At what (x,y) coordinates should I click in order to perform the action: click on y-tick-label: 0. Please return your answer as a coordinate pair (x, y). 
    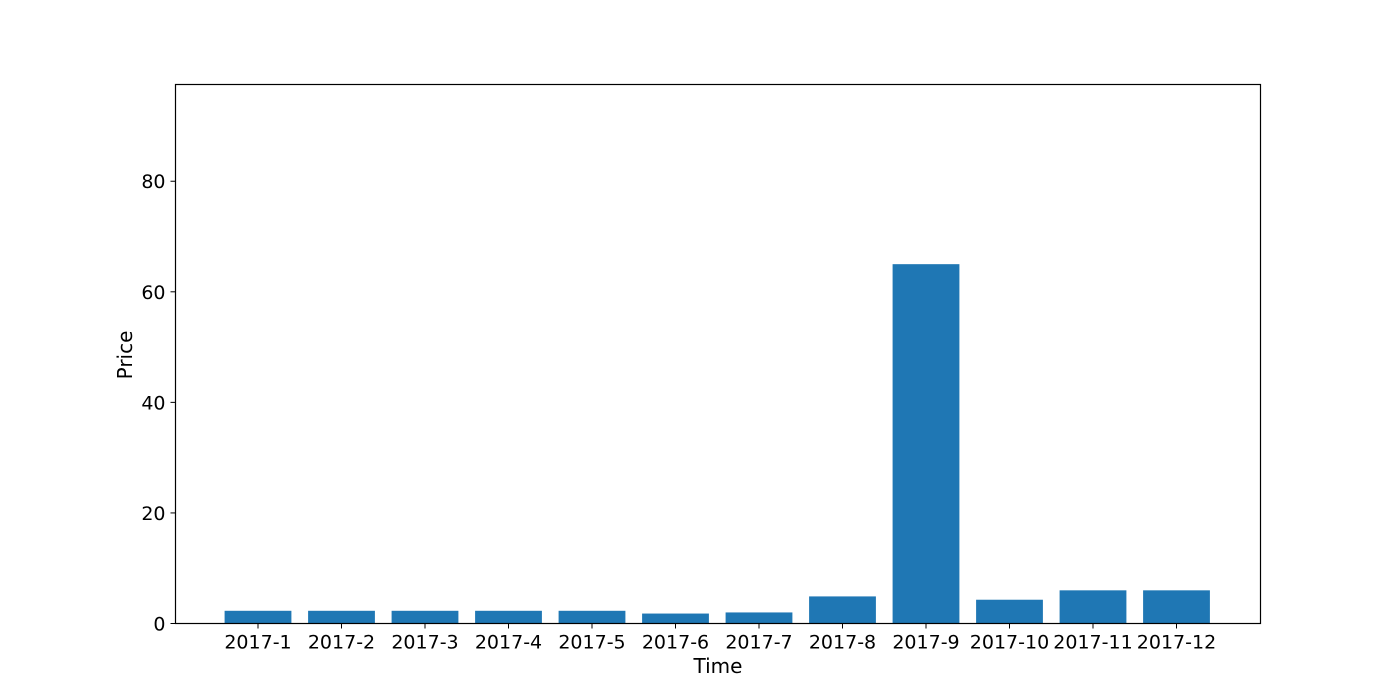
    Looking at the image, I should click on (159, 625).